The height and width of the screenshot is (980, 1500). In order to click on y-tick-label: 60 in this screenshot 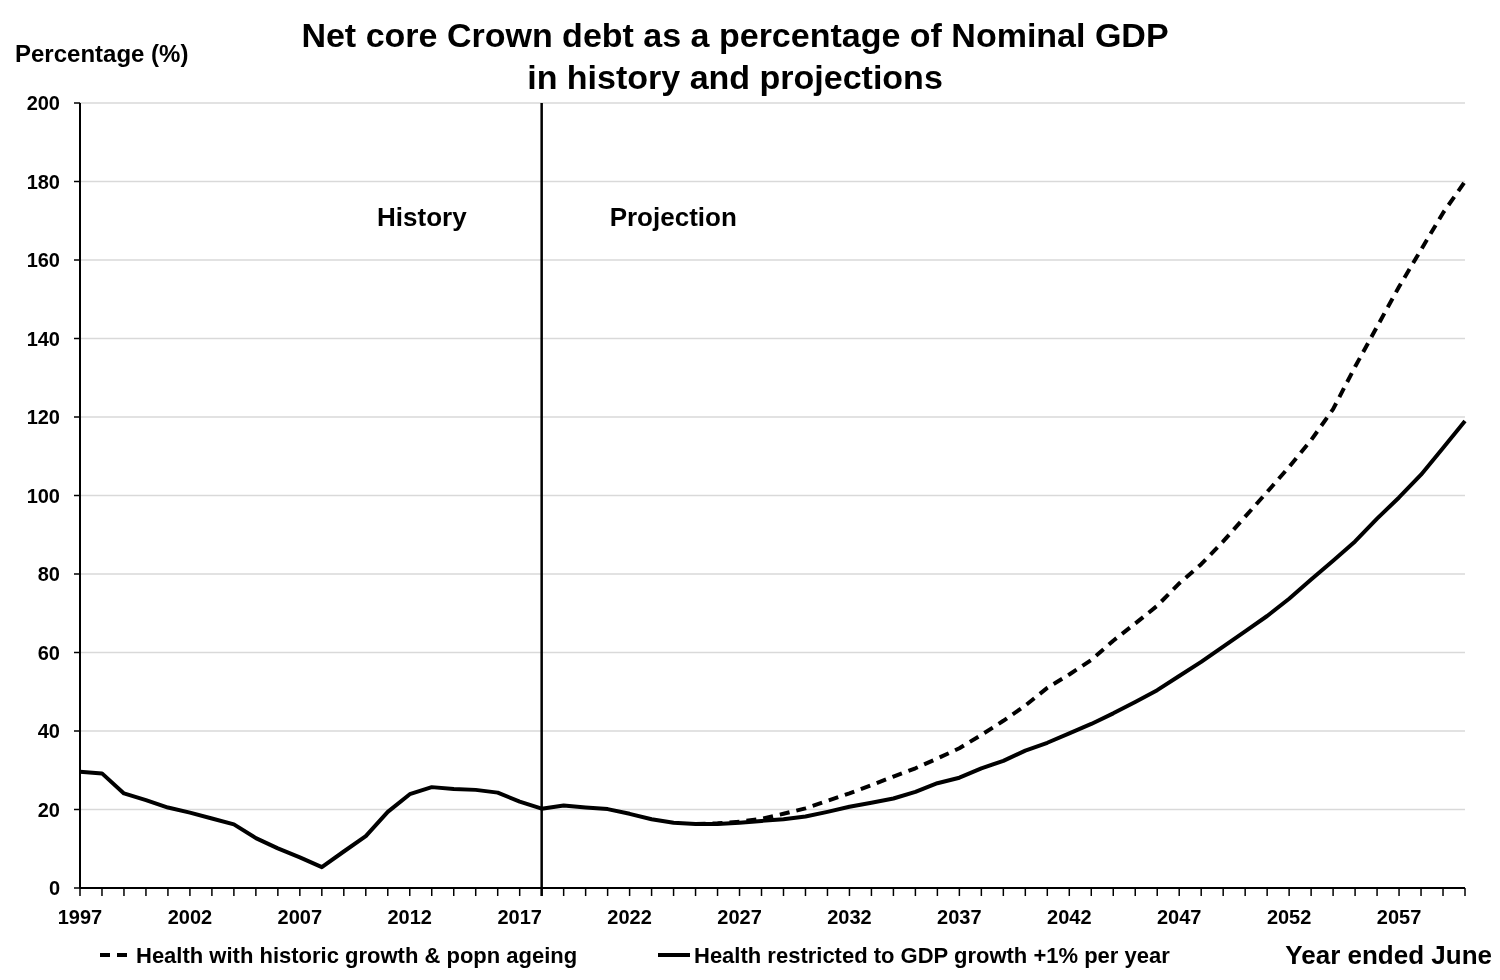, I will do `click(48, 652)`.